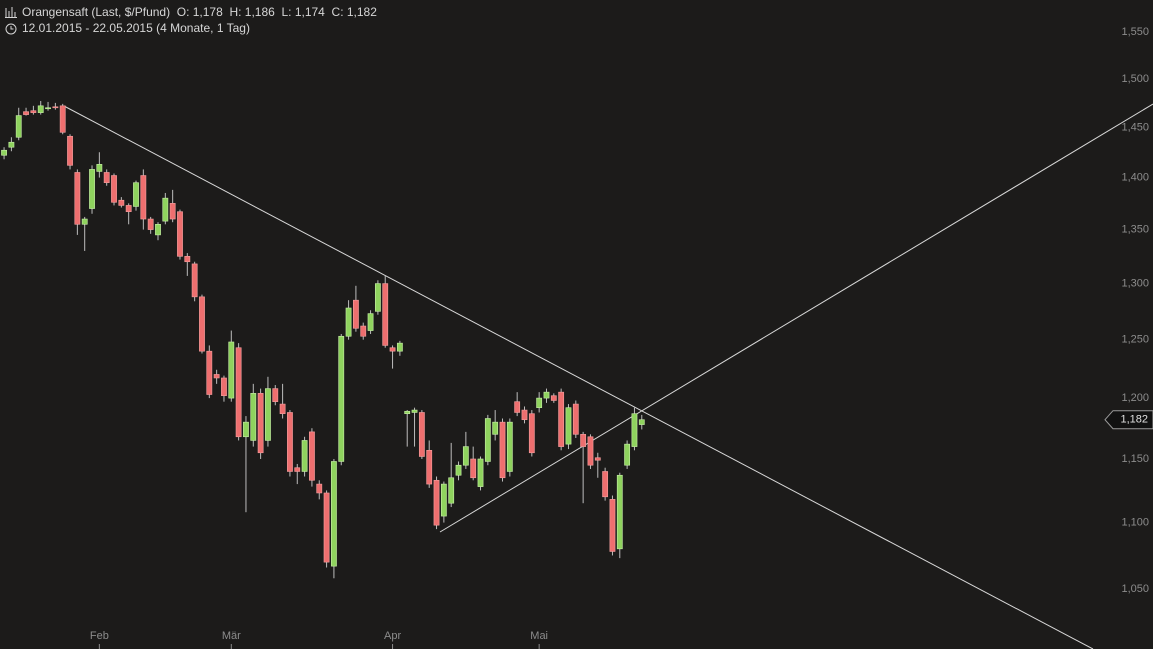  Describe the element at coordinates (1135, 340) in the screenshot. I see `y-tick-label: 1,250` at that location.